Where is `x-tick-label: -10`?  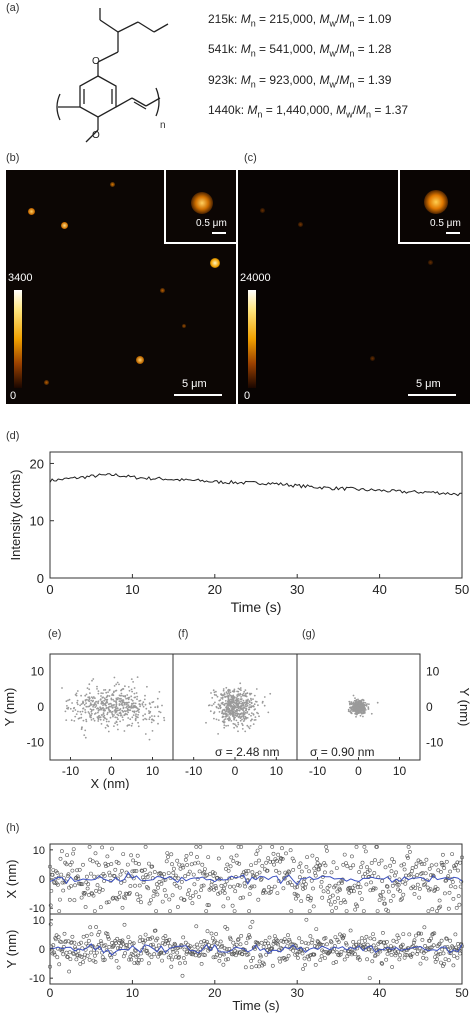
x-tick-label: -10 is located at coordinates (71, 771).